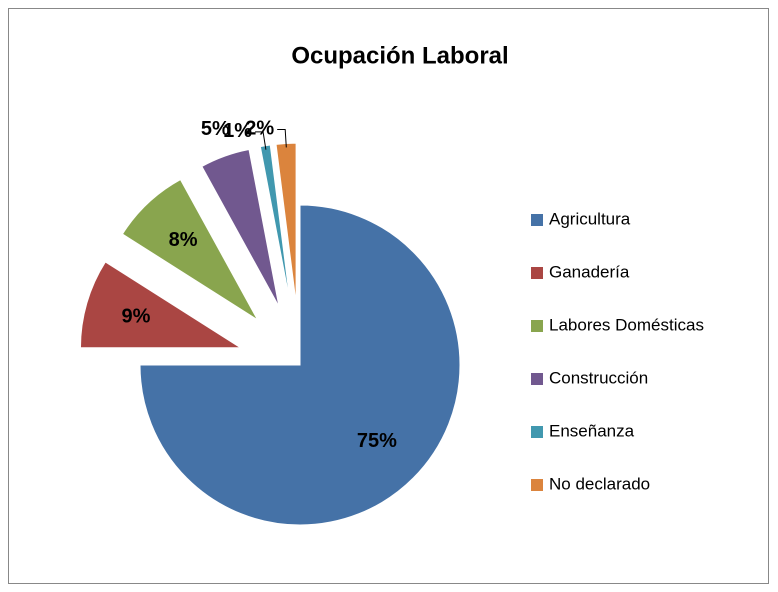  I want to click on legend-label: Agricultura, so click(590, 218).